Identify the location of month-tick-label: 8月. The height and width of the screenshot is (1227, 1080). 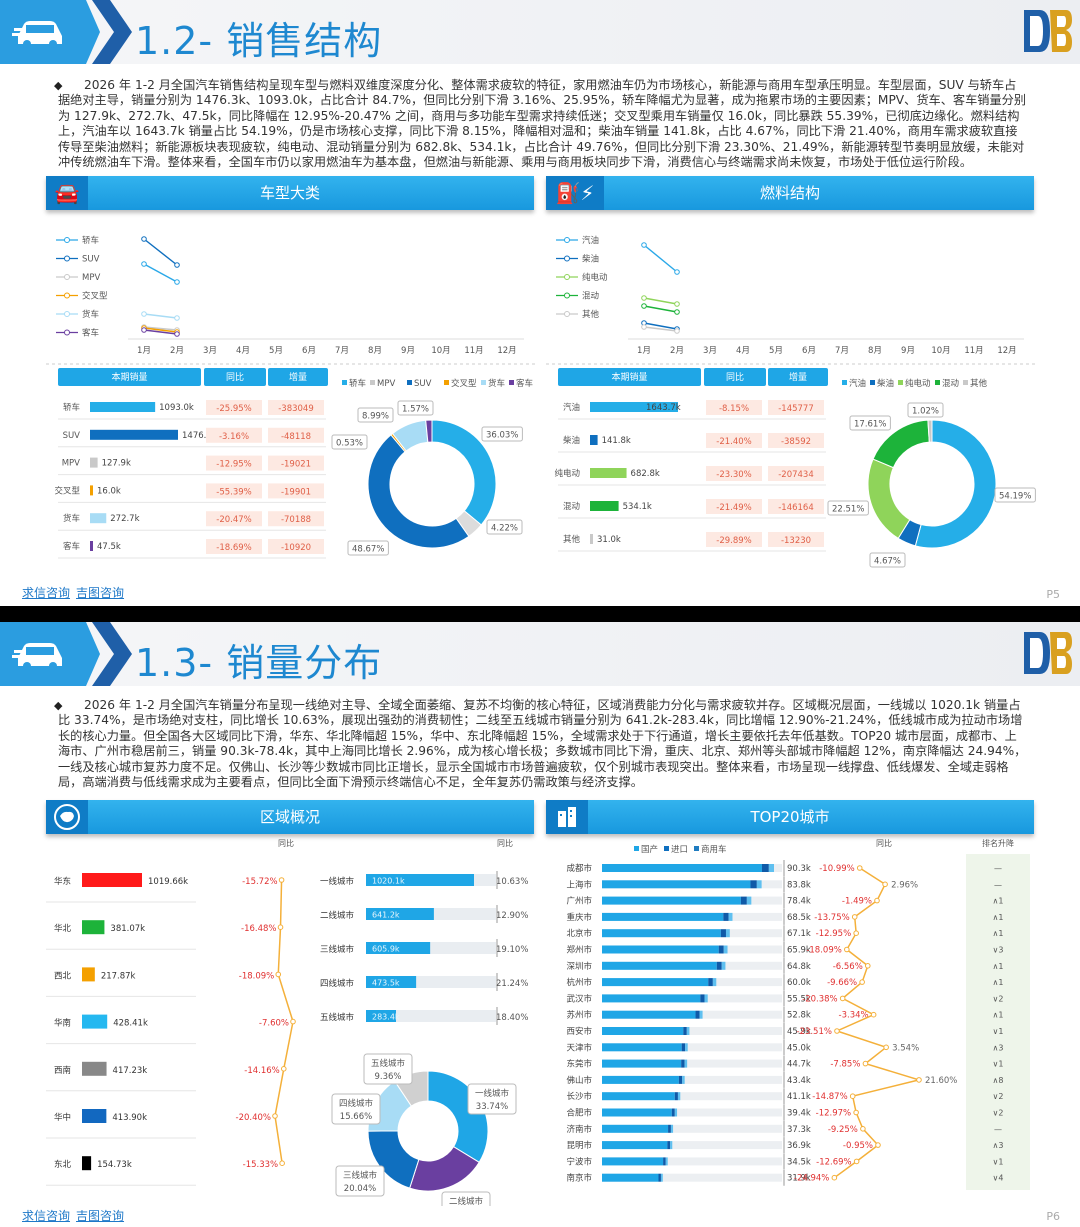
(875, 351).